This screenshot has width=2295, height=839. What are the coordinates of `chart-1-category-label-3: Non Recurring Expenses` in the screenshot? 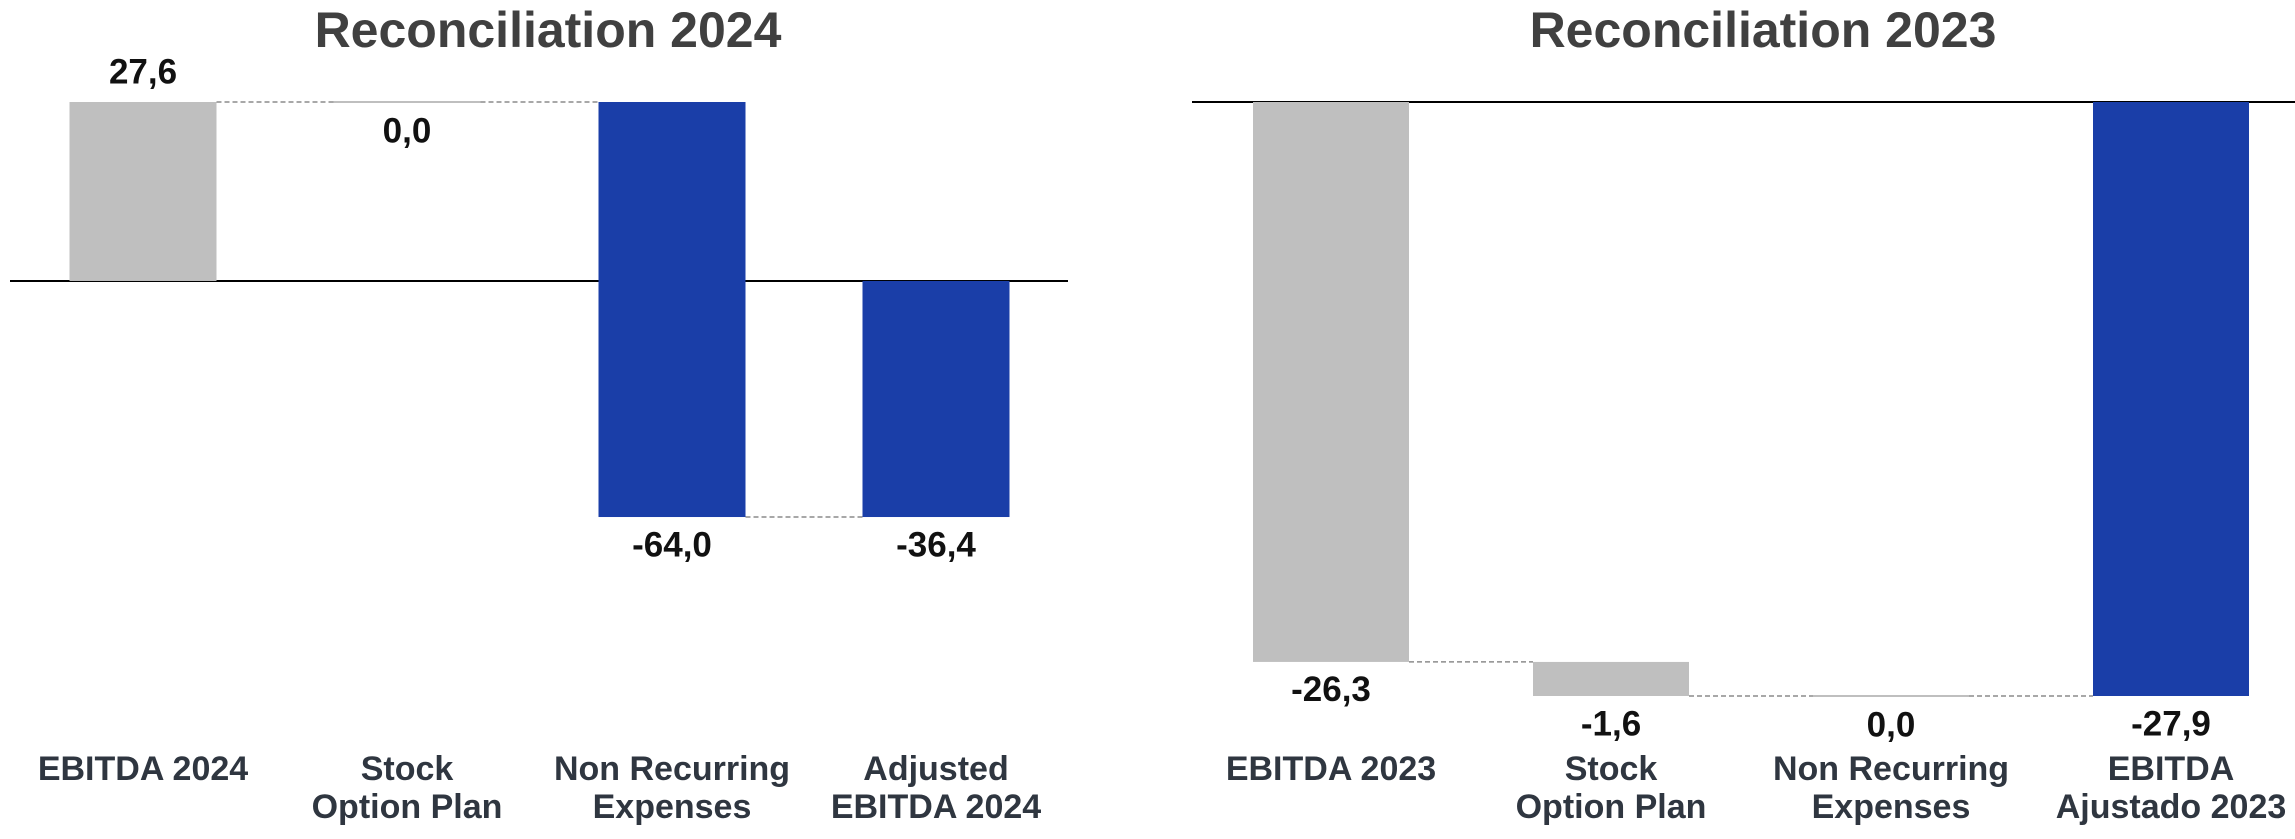 It's located at (672, 788).